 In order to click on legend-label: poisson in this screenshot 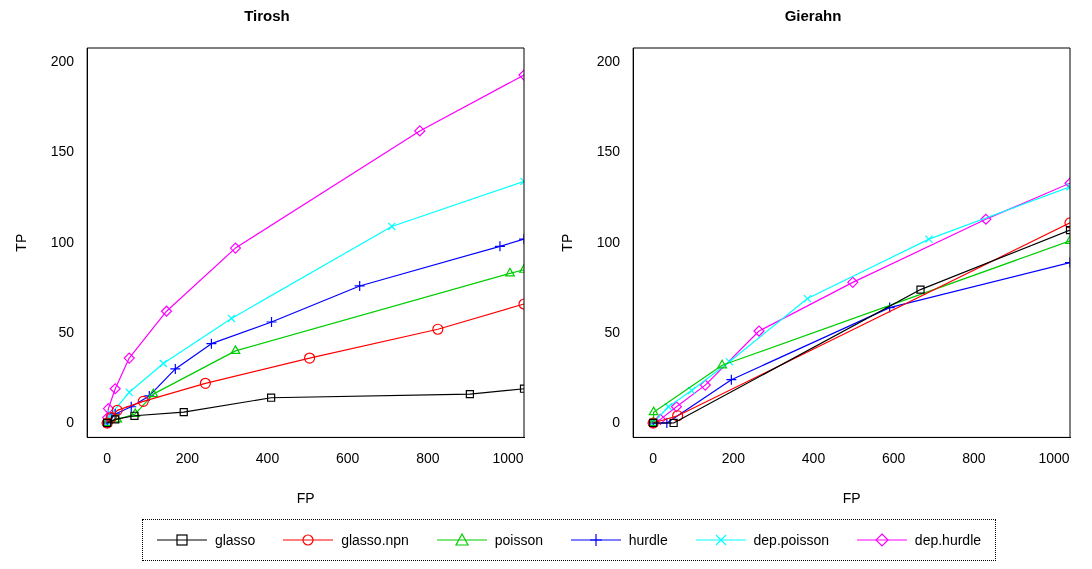, I will do `click(518, 540)`.